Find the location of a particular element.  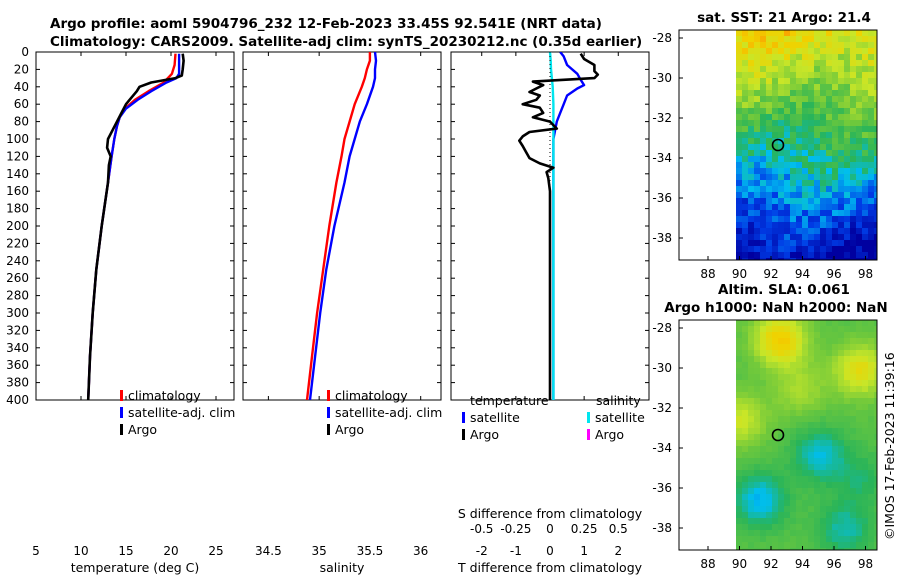

legend-sal-2-label: Argo is located at coordinates (349, 429).